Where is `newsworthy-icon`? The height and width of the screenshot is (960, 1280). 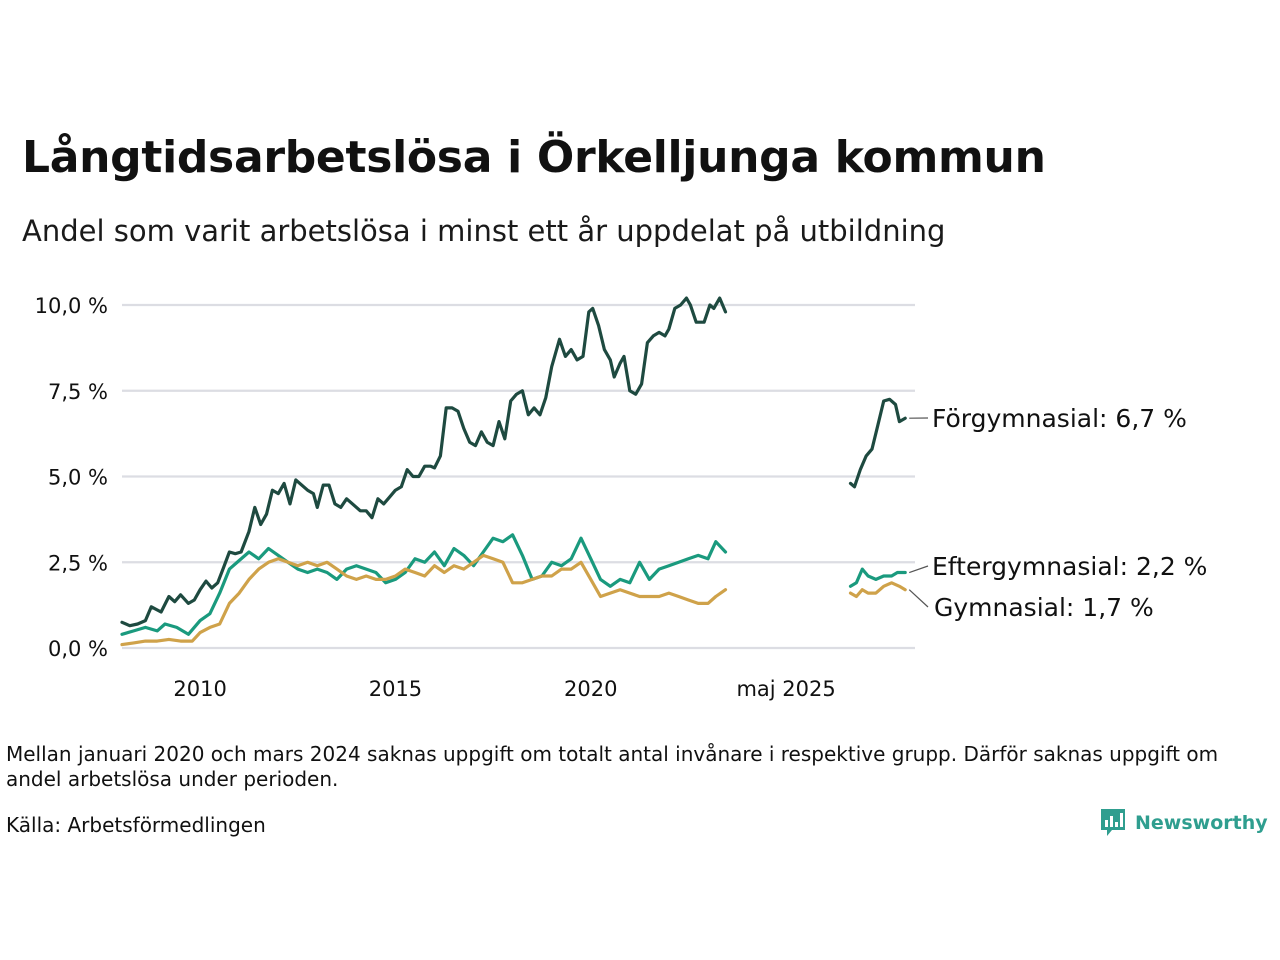 newsworthy-icon is located at coordinates (1113, 822).